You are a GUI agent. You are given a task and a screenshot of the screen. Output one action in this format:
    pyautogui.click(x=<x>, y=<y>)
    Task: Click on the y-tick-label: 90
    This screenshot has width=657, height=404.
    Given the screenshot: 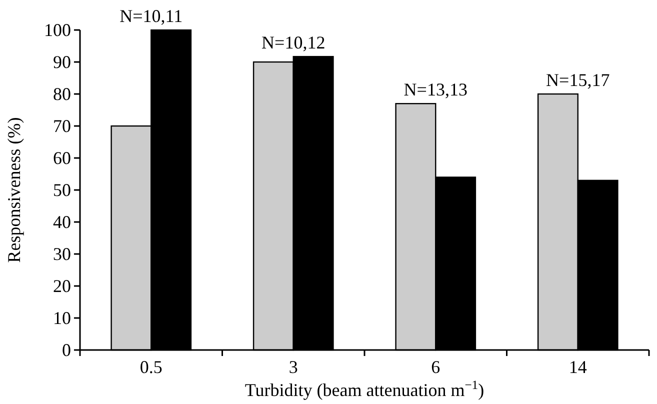 What is the action you would take?
    pyautogui.click(x=62, y=62)
    